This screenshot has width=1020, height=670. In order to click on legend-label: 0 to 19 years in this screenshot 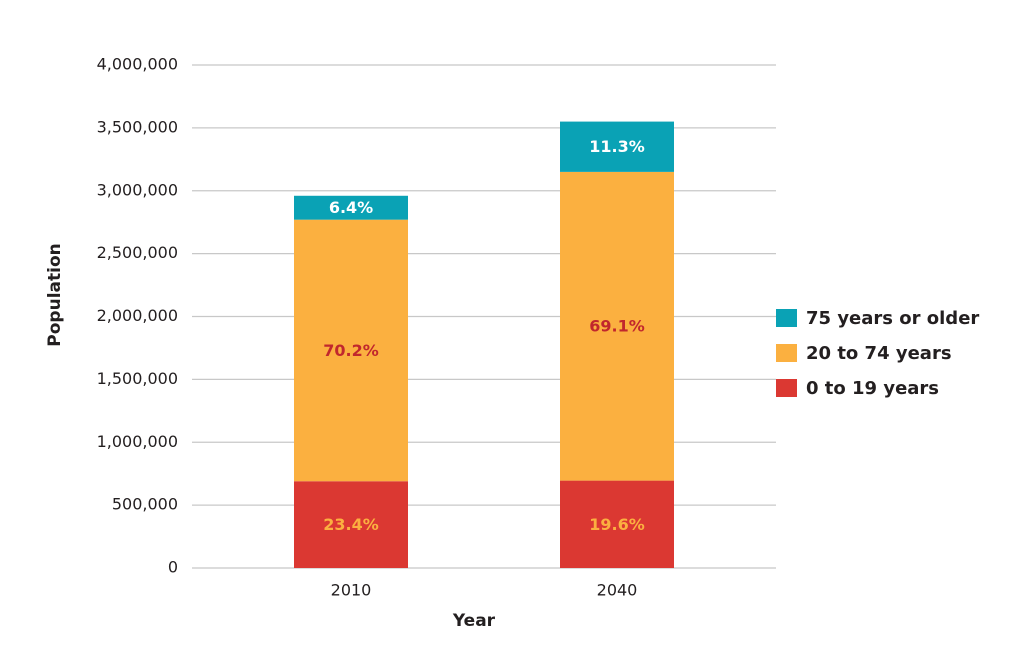, I will do `click(872, 388)`.